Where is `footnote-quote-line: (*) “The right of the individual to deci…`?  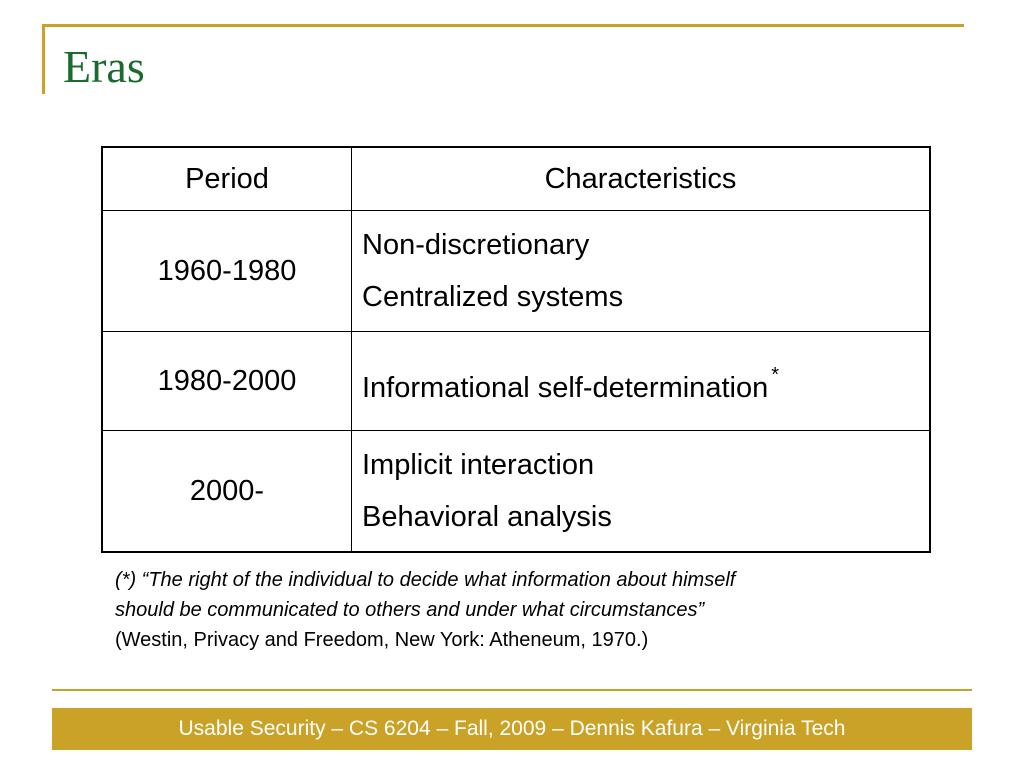 footnote-quote-line: (*) “The right of the individual to deci… is located at coordinates (425, 580).